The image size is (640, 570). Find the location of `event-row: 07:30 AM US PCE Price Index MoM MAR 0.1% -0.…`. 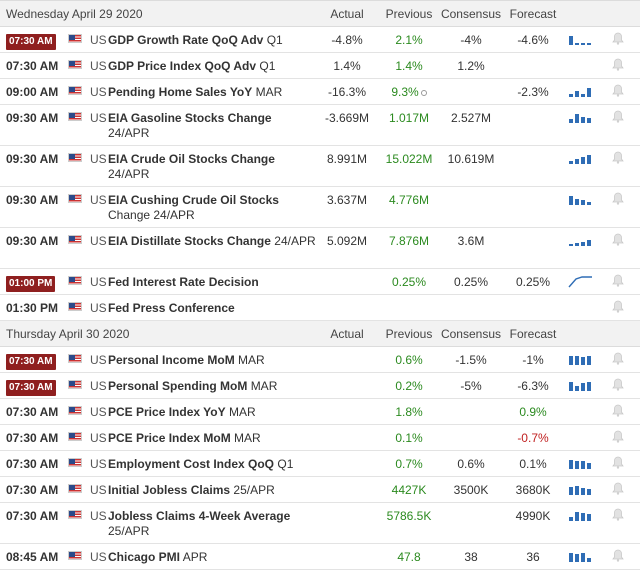

event-row: 07:30 AM US PCE Price Index MoM MAR 0.1% -0.… is located at coordinates (320, 438).